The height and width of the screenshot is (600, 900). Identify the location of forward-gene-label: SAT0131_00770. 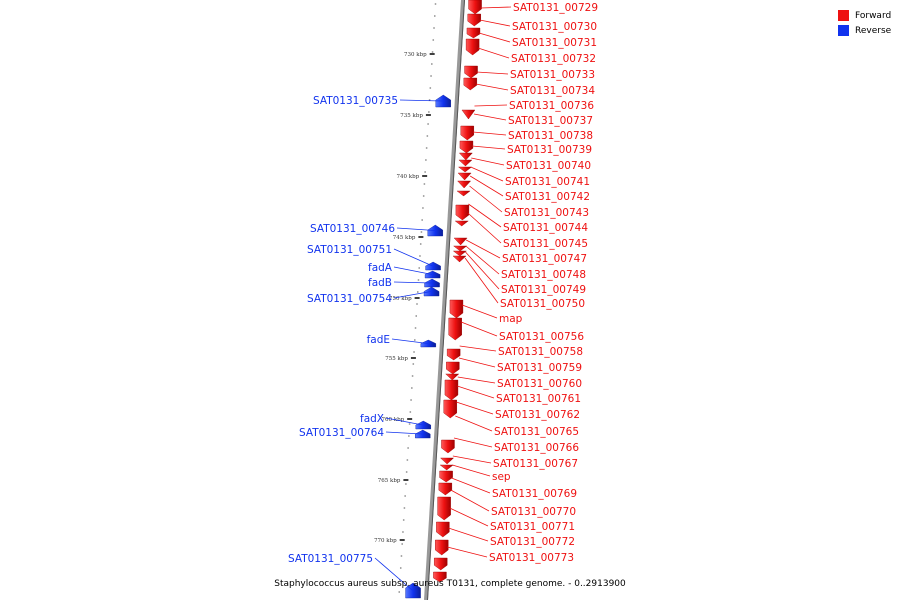
(533, 512).